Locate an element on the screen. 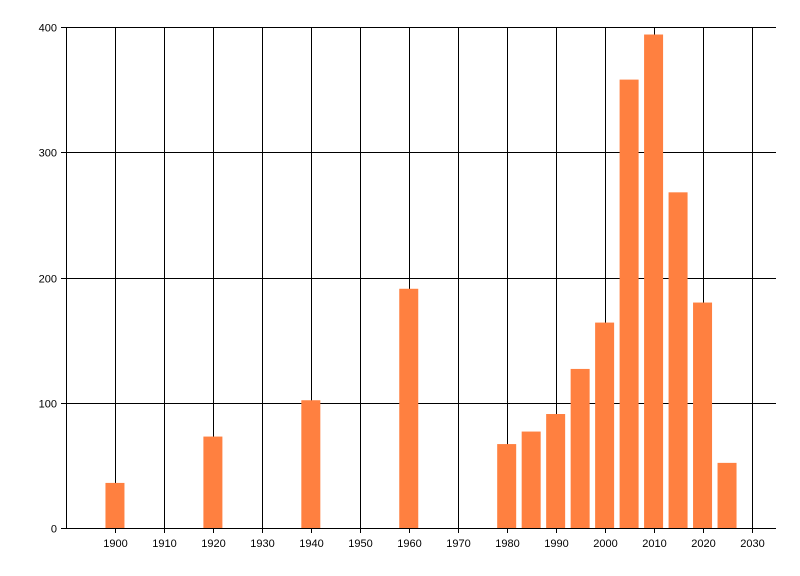 This screenshot has height=576, width=800. x-tick-label-1920: 1920 is located at coordinates (213, 544).